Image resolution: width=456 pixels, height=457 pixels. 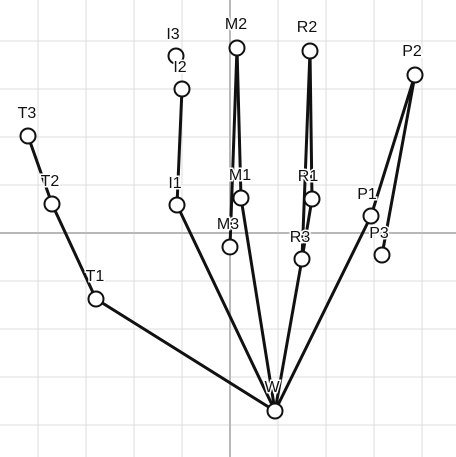 What do you see at coordinates (398, 165) in the screenshot?
I see `bone-p2-p3` at bounding box center [398, 165].